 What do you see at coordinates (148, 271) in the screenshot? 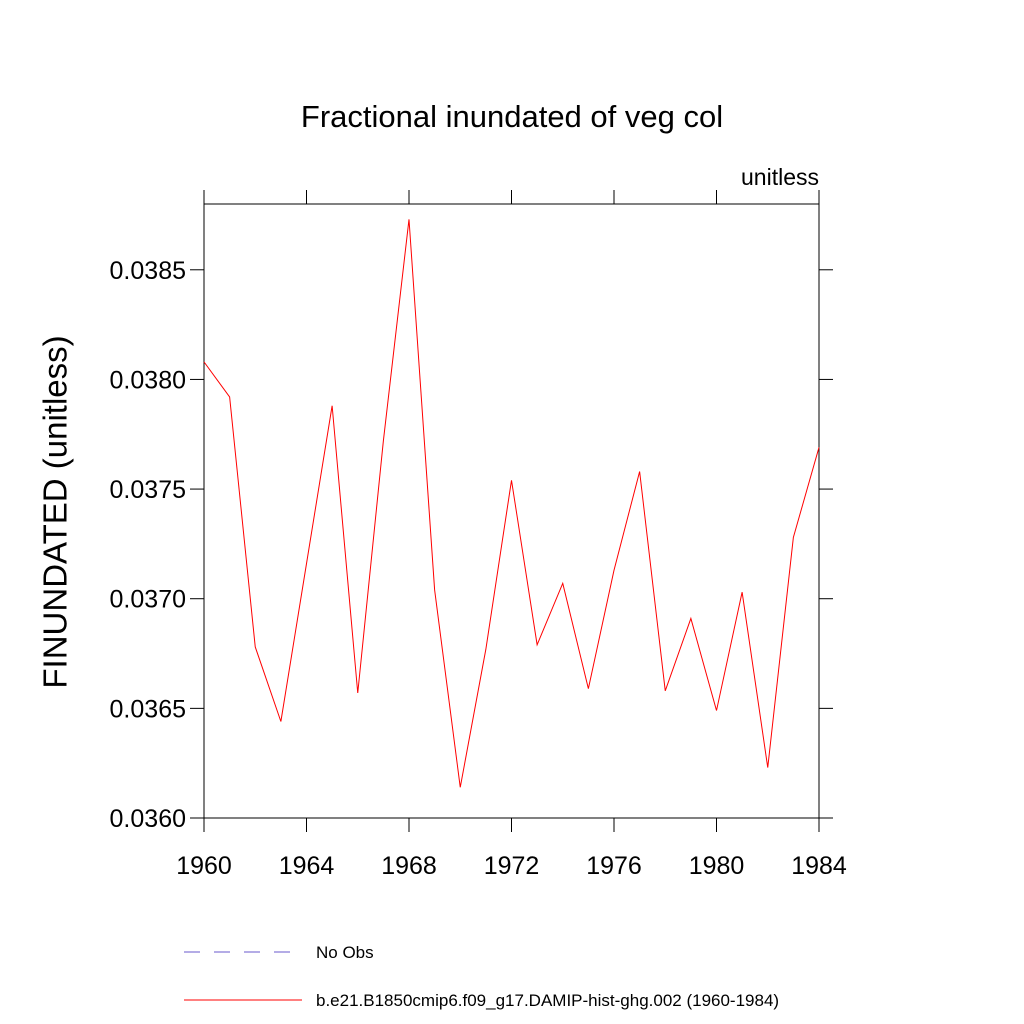
I see `y-tick-label: 0.0385` at bounding box center [148, 271].